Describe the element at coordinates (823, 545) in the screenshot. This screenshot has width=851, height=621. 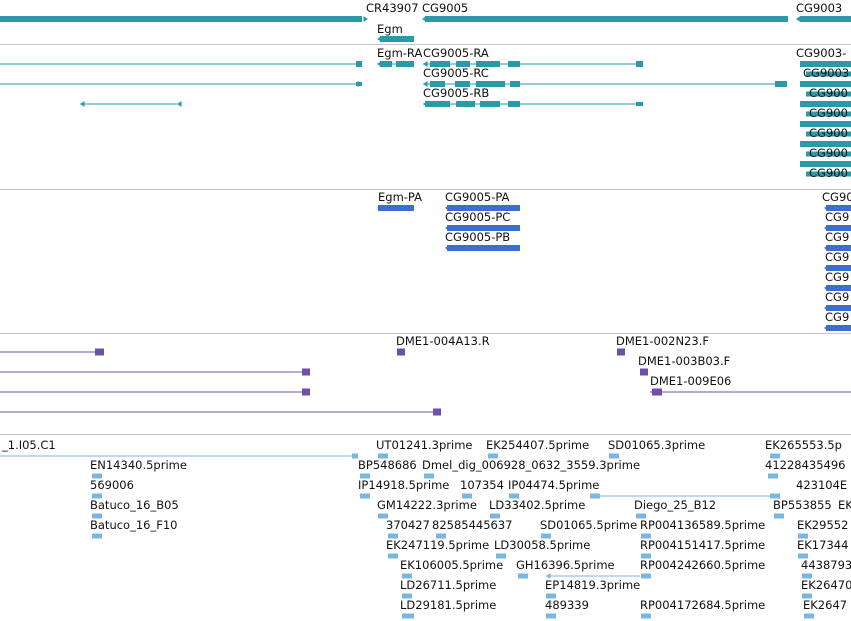
I see `est-label: EK17344` at that location.